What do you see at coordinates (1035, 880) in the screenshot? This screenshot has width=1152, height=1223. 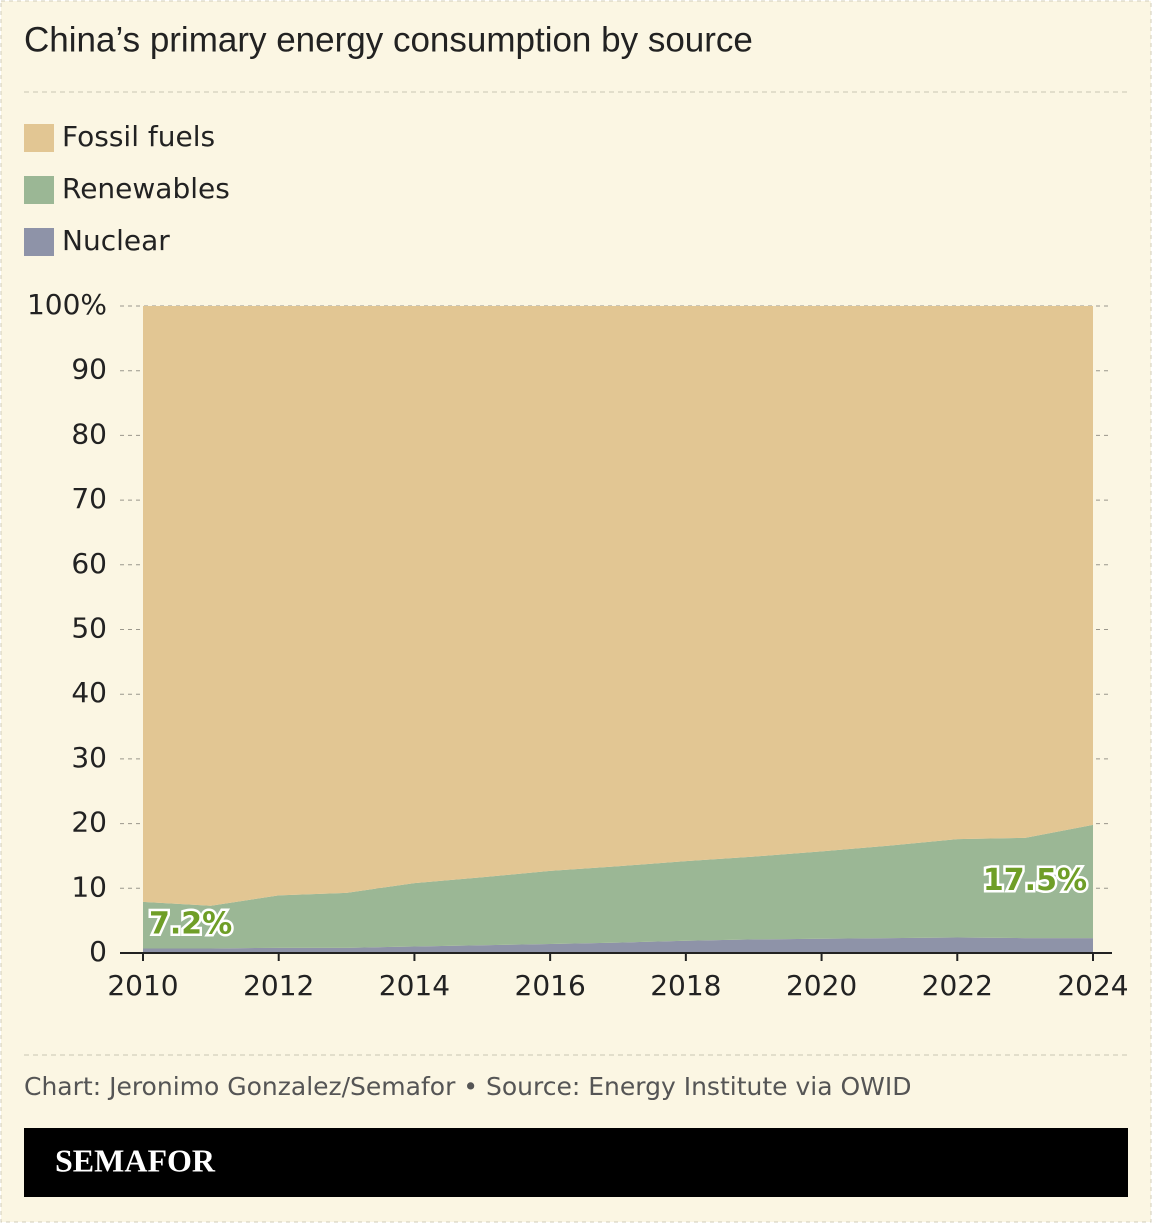 I see `value-label: 17.5%` at bounding box center [1035, 880].